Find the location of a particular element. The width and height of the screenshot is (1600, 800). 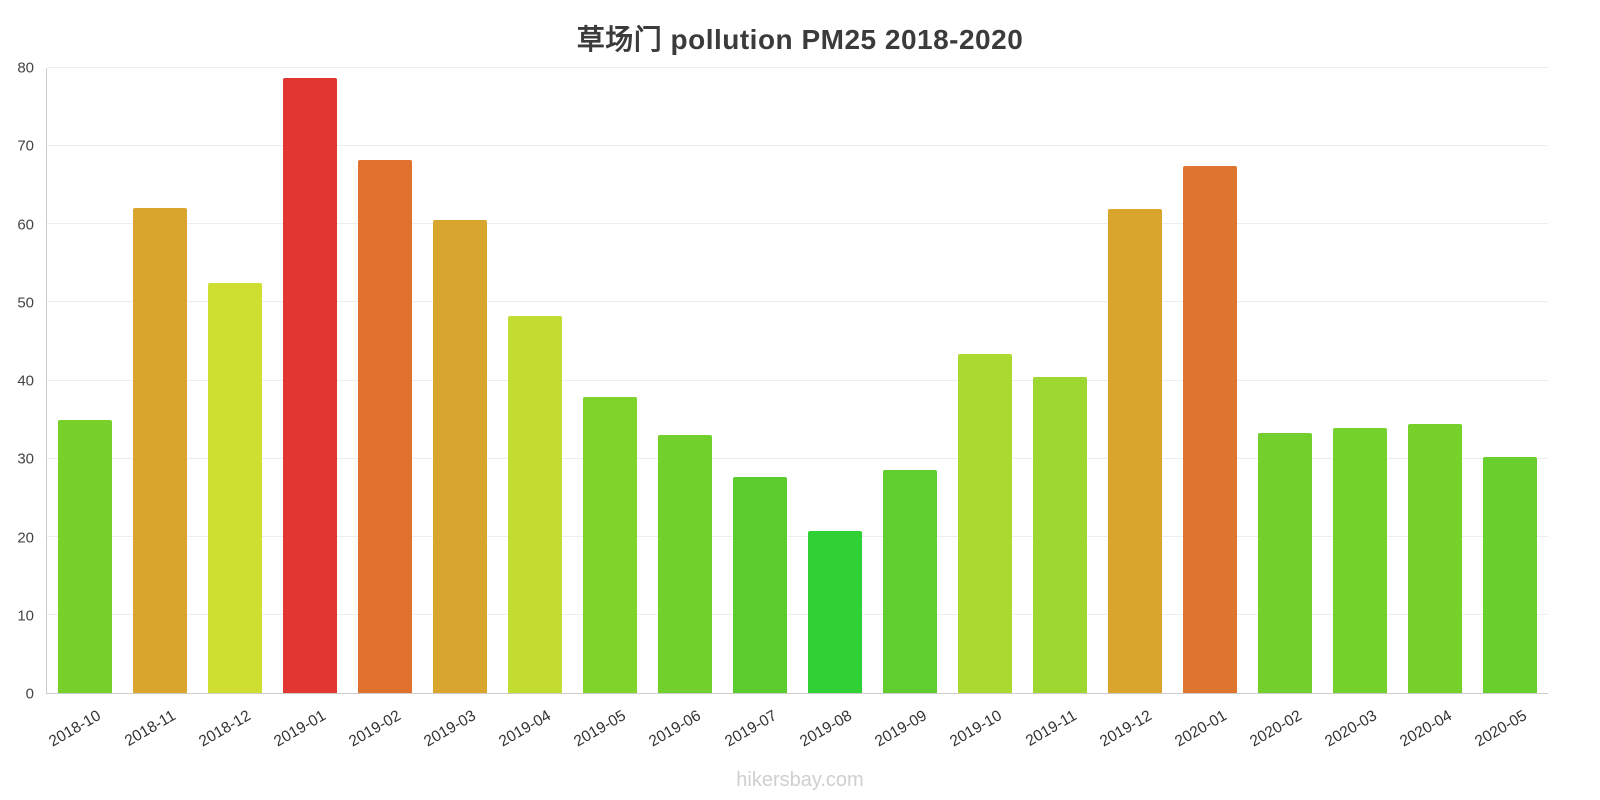

x-slot: 2019-06 is located at coordinates (684, 727).